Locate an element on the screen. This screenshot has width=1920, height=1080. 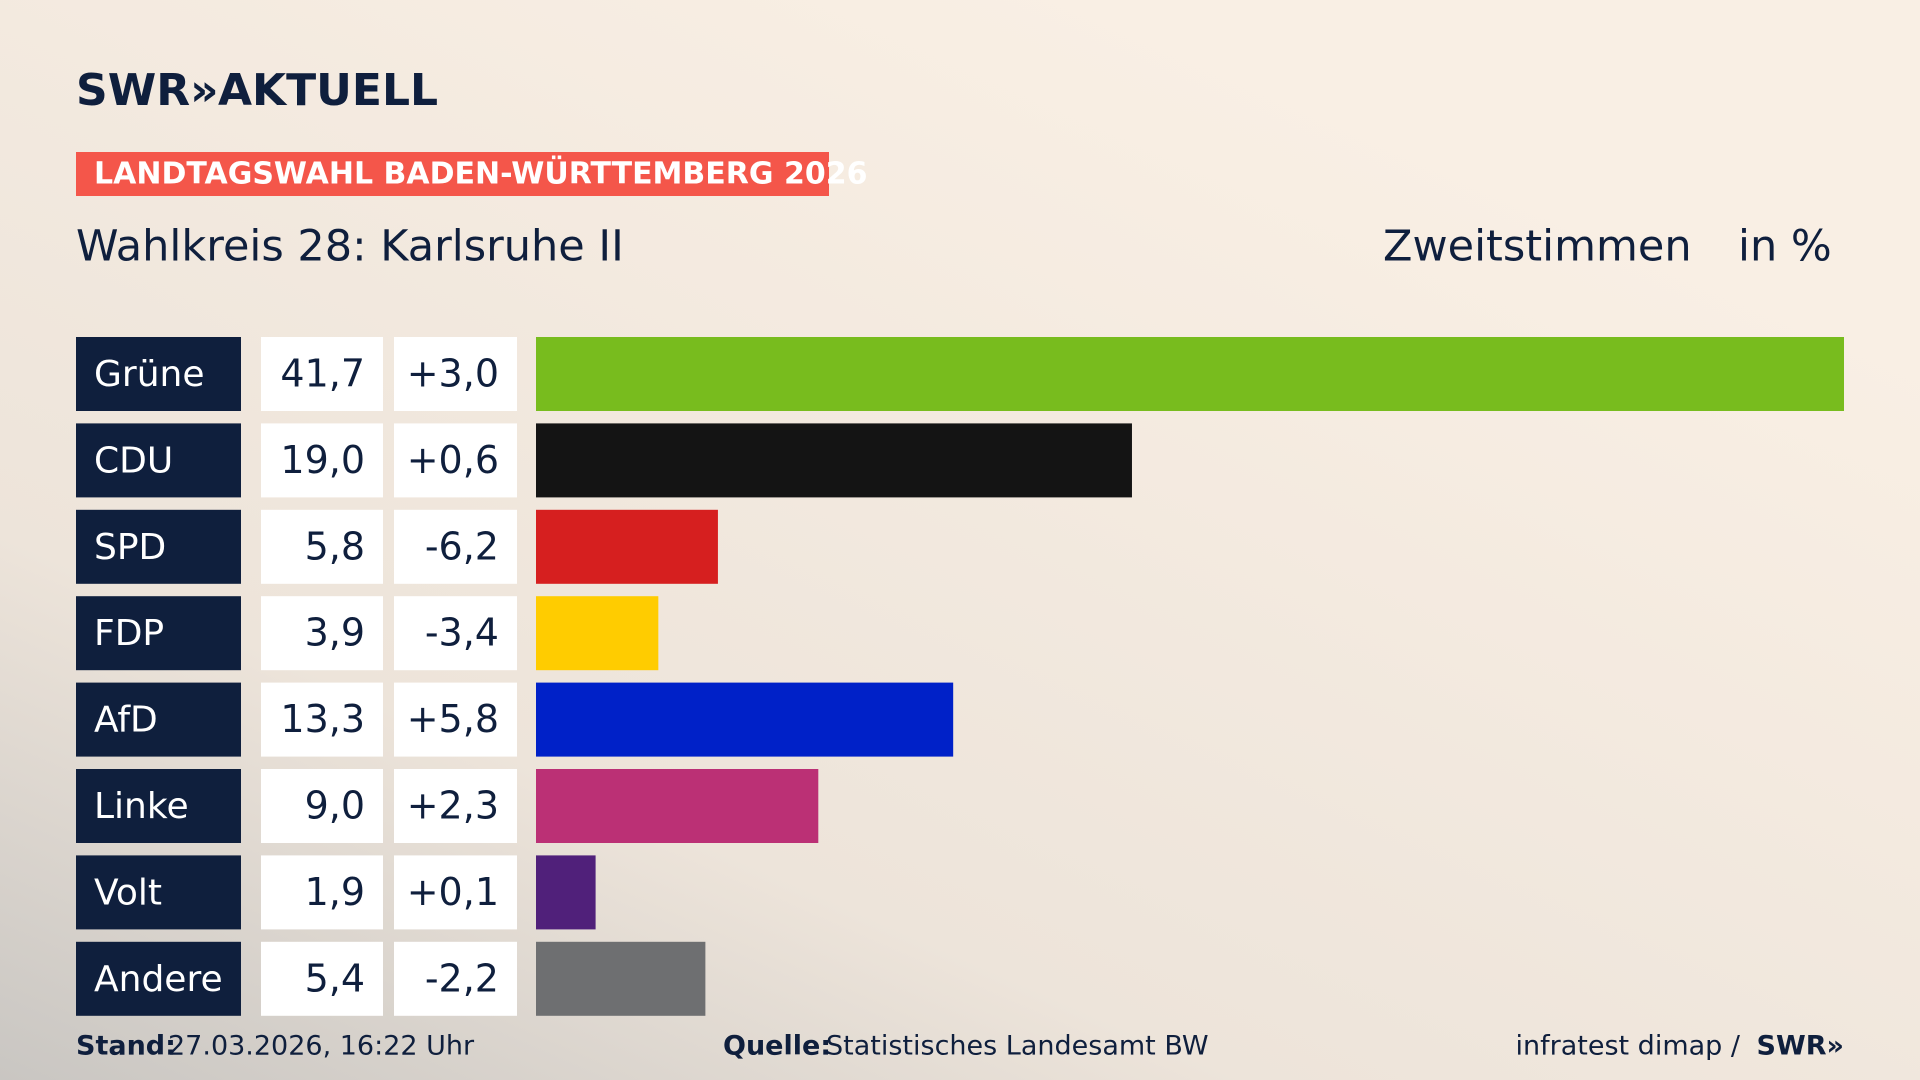
logo-suffix: AKTUELL is located at coordinates (328, 90).